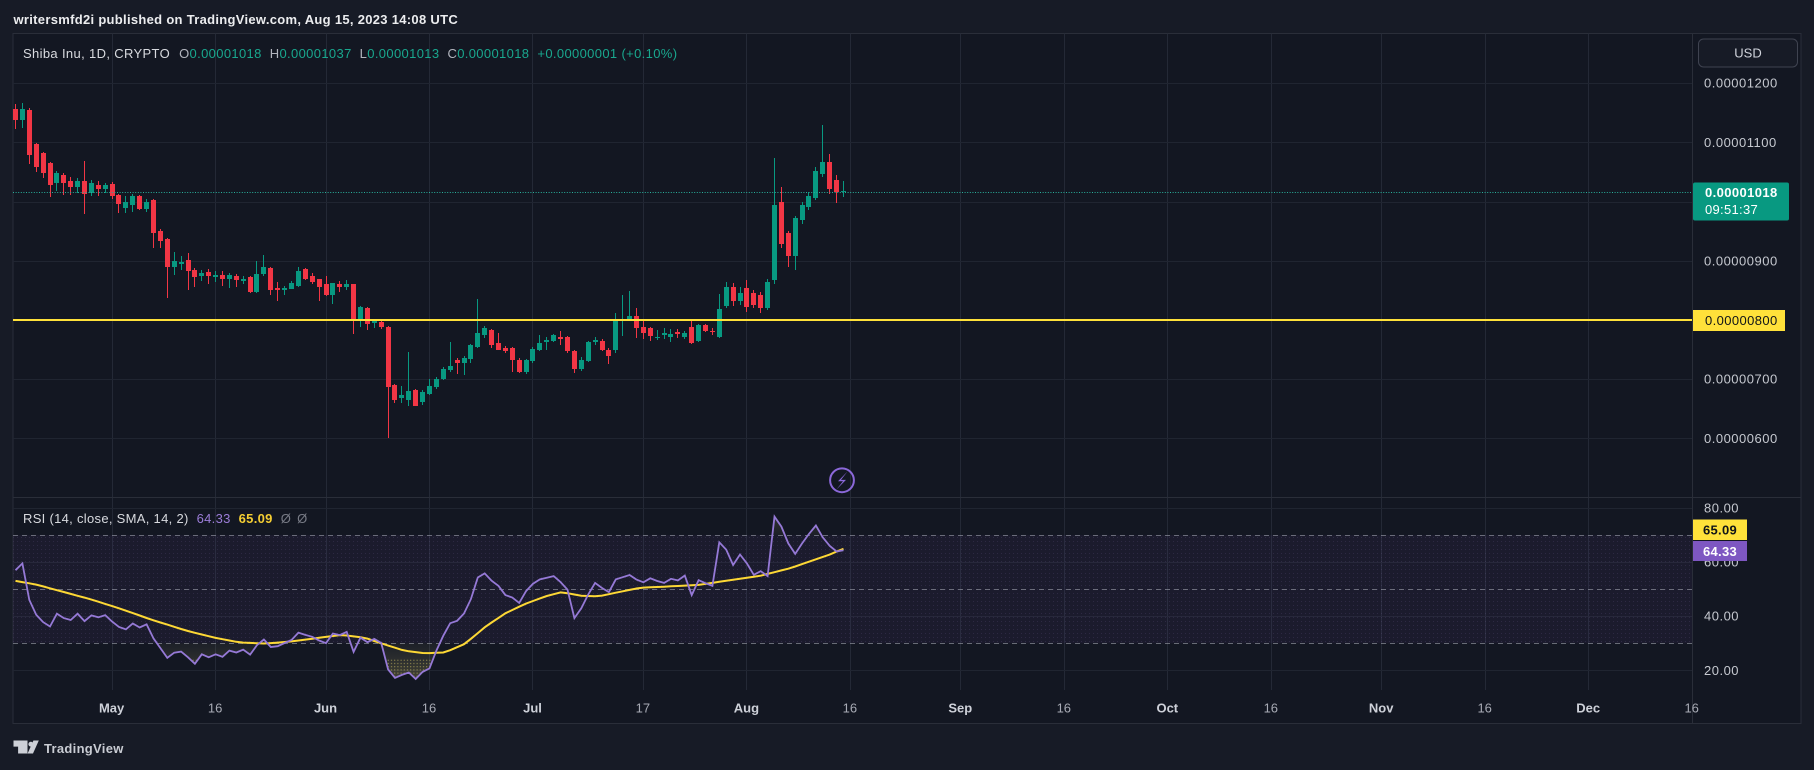  What do you see at coordinates (1741, 379) in the screenshot?
I see `svg-text: 0.00000700` at bounding box center [1741, 379].